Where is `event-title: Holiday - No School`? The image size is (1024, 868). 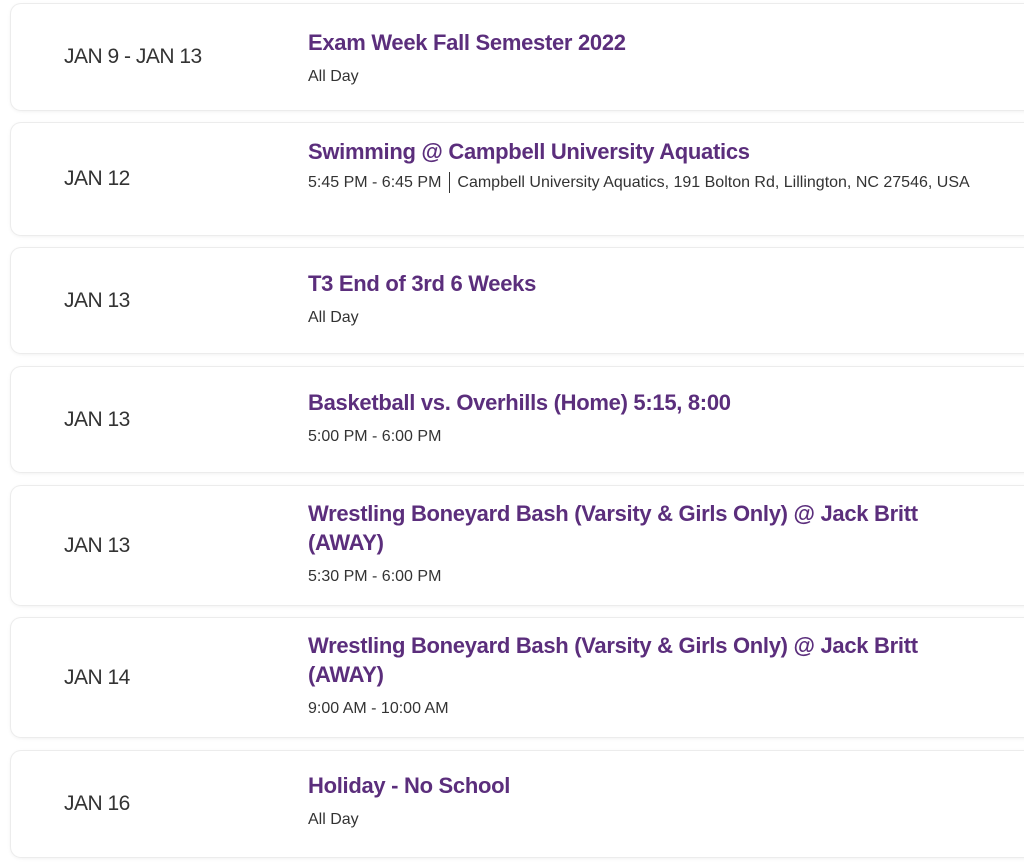 event-title: Holiday - No School is located at coordinates (409, 785).